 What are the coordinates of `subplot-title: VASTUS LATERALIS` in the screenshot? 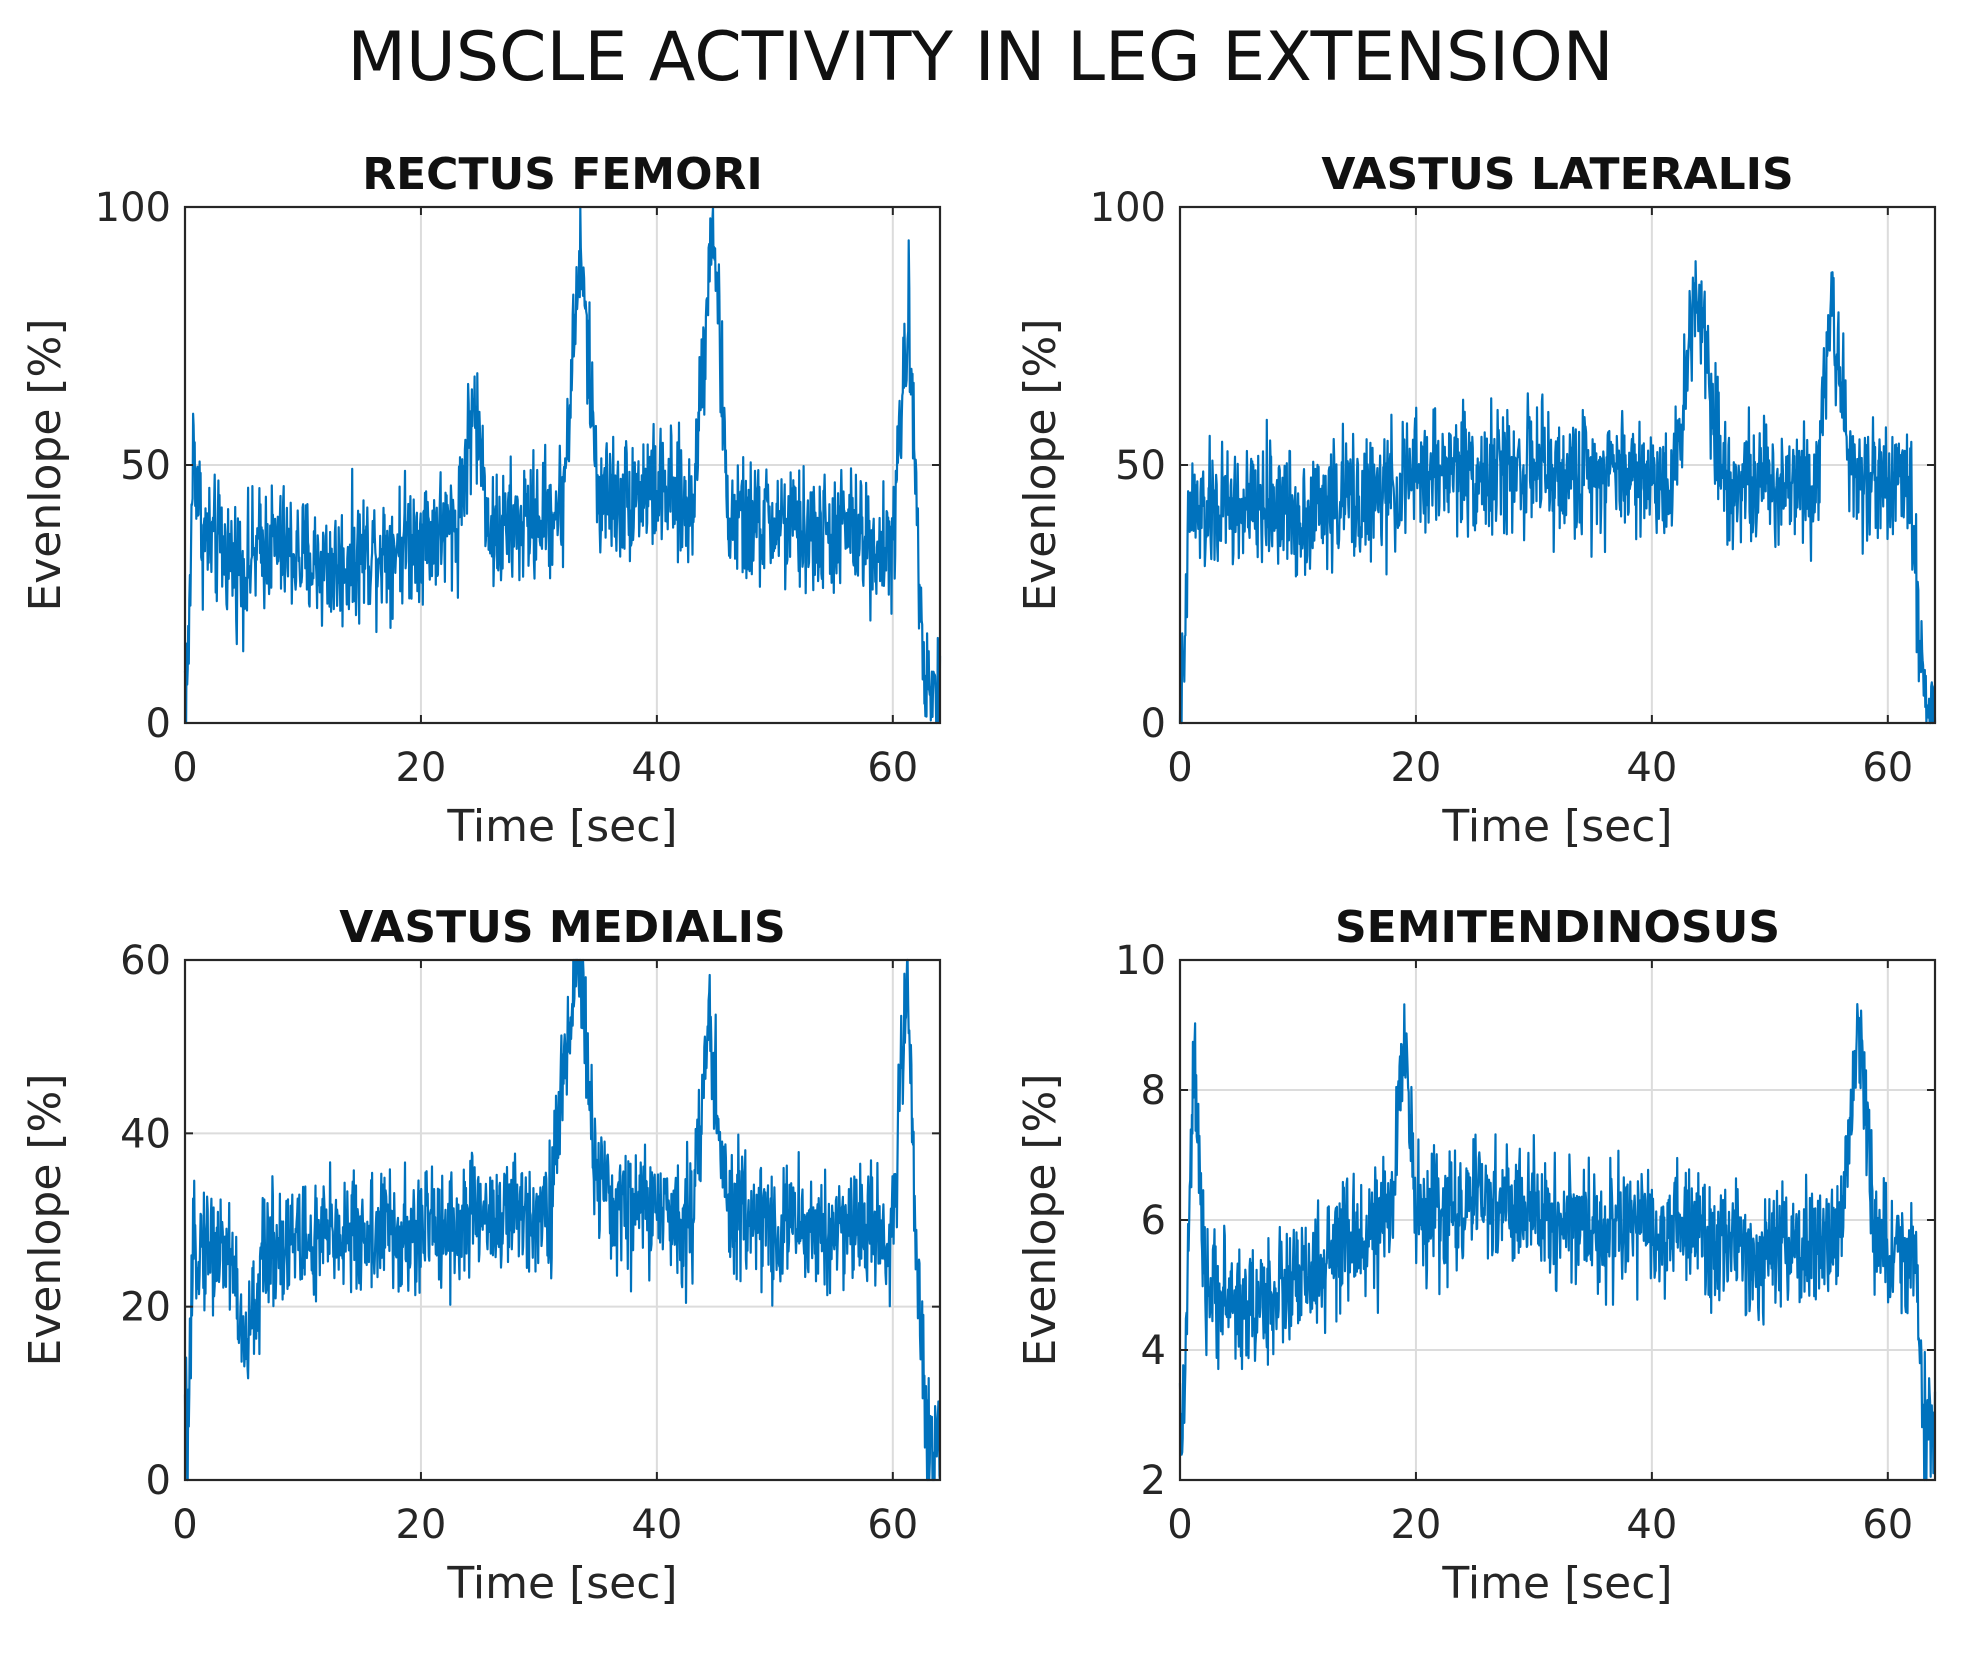 It's located at (1557, 174).